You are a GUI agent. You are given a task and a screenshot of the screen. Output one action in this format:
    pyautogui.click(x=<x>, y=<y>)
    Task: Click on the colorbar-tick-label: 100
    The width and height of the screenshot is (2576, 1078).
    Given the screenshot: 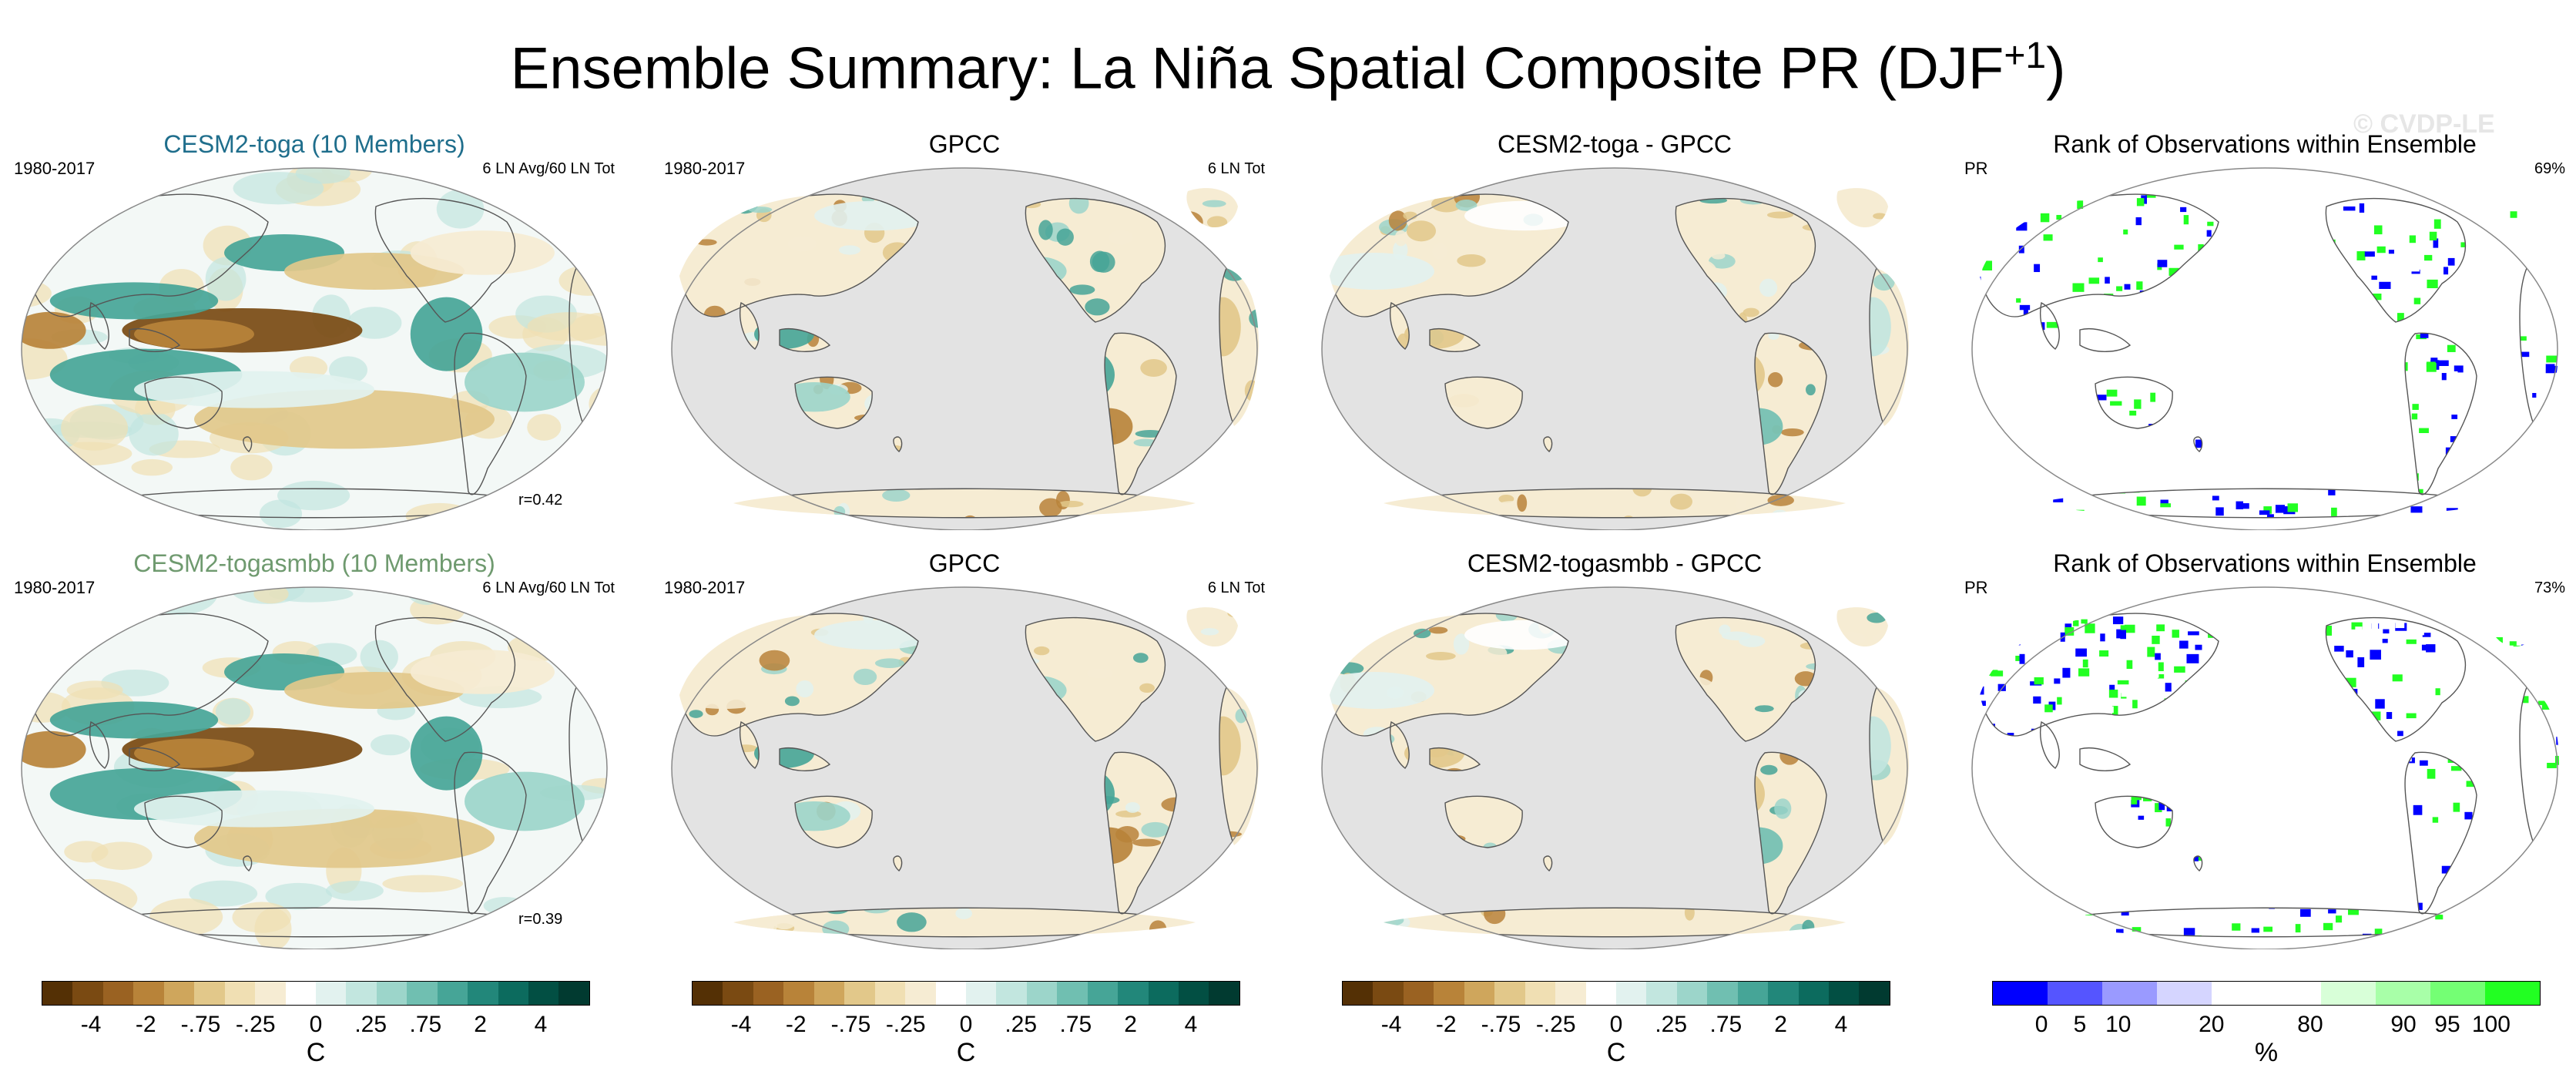 What is the action you would take?
    pyautogui.click(x=2491, y=1024)
    